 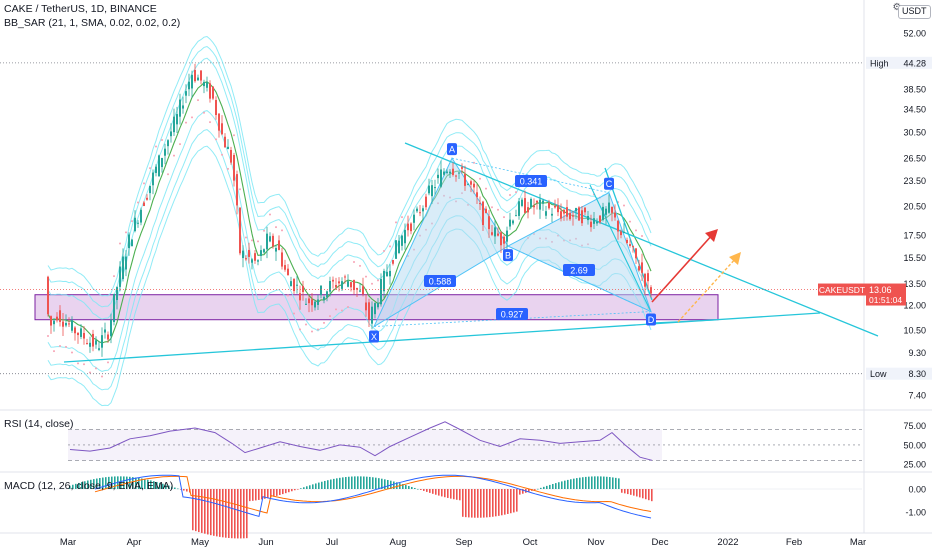 I want to click on pattern-point-x-label: X, so click(x=374, y=337).